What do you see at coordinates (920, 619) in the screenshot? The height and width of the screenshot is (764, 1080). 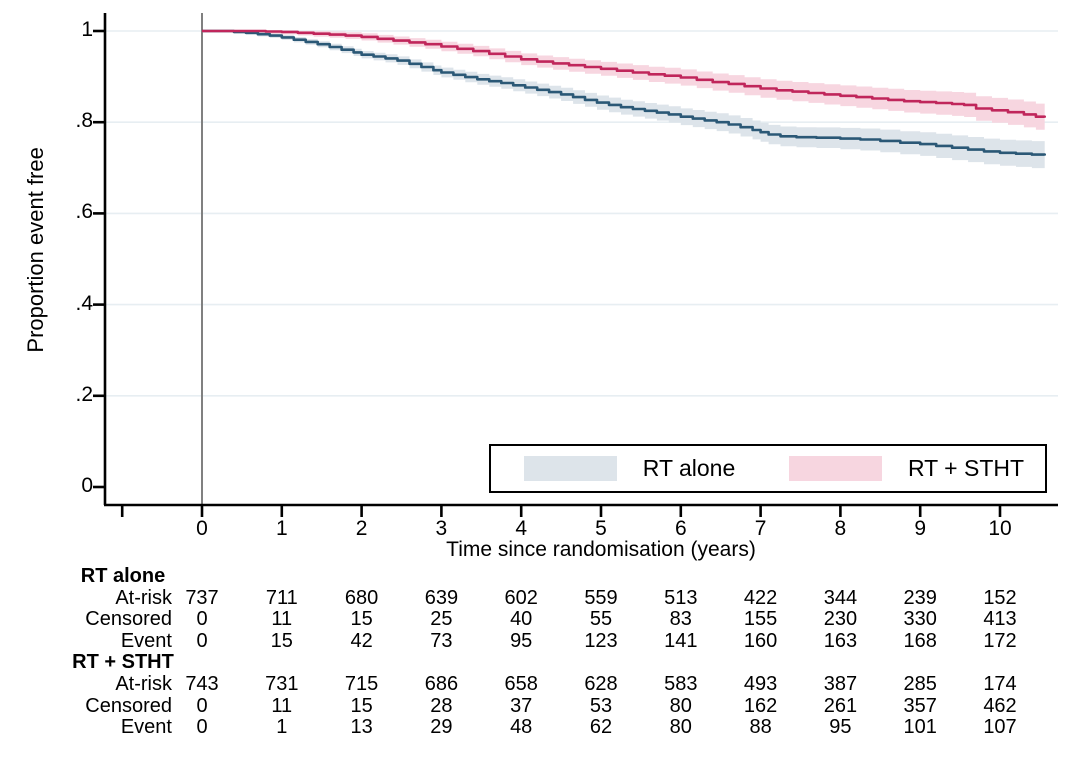 I see `risk-value: 330` at bounding box center [920, 619].